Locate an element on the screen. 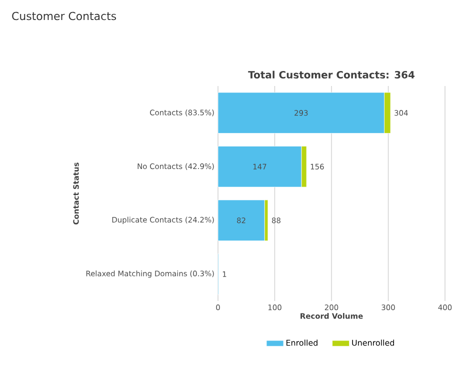  text: Customer Contacts is located at coordinates (64, 16).